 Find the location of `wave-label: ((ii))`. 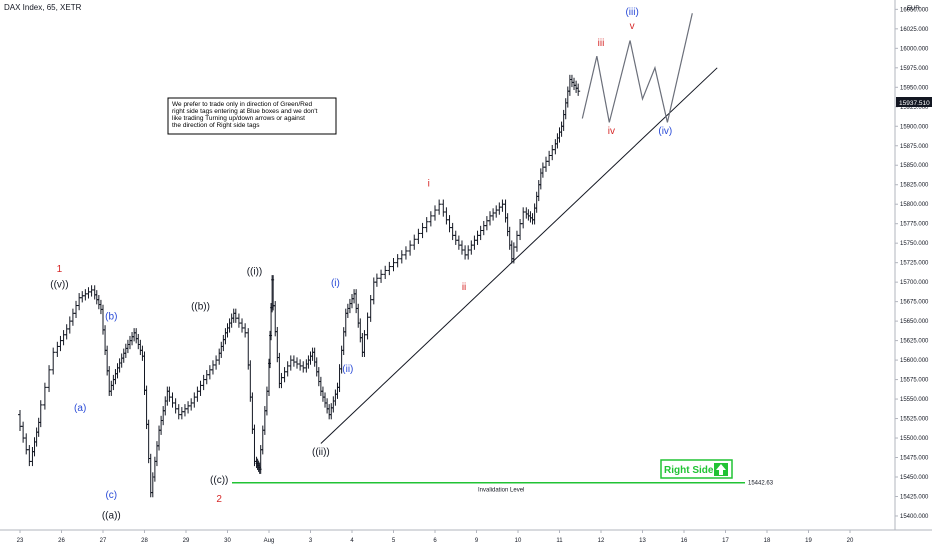

wave-label: ((ii)) is located at coordinates (321, 452).